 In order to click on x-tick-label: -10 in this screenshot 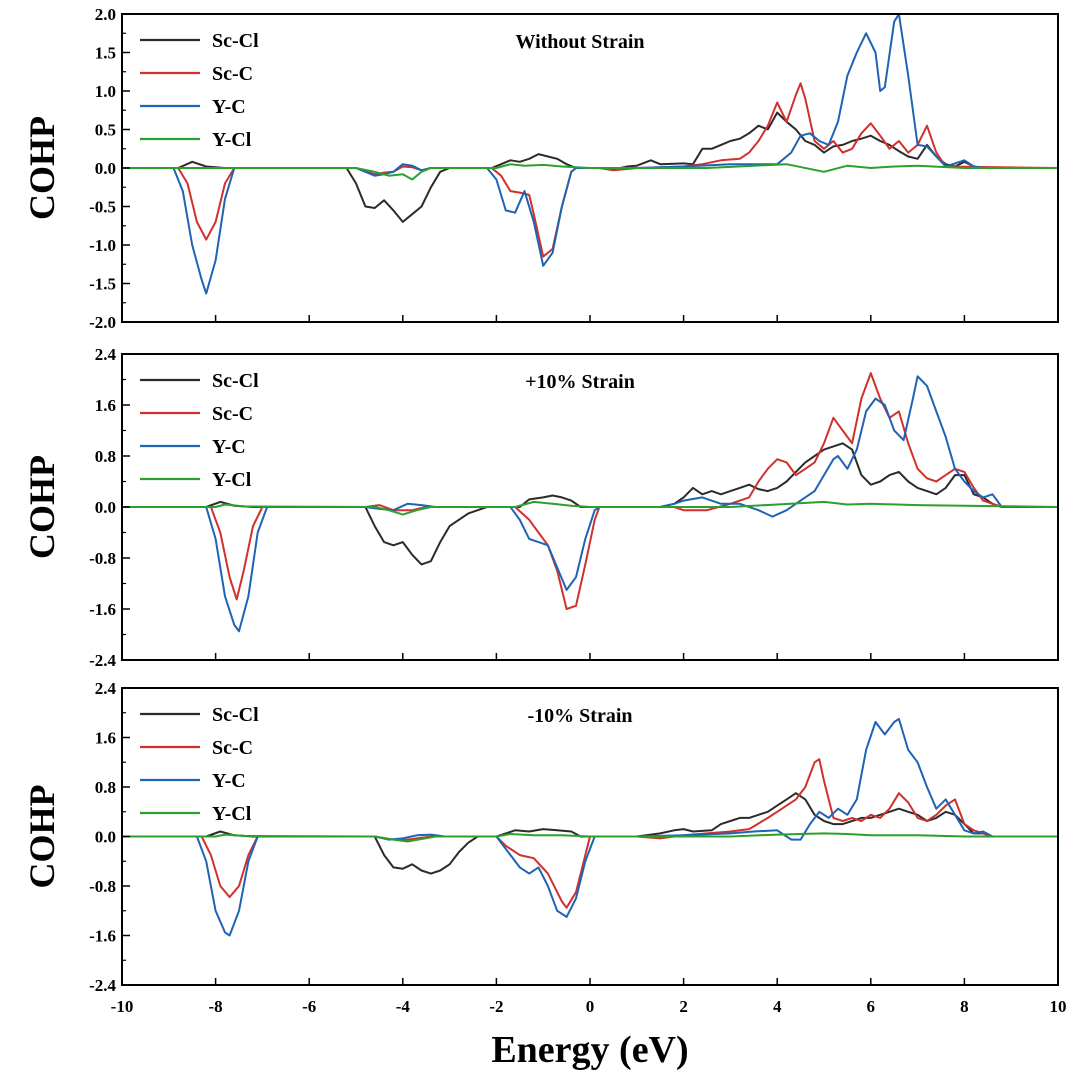, I will do `click(122, 1006)`.